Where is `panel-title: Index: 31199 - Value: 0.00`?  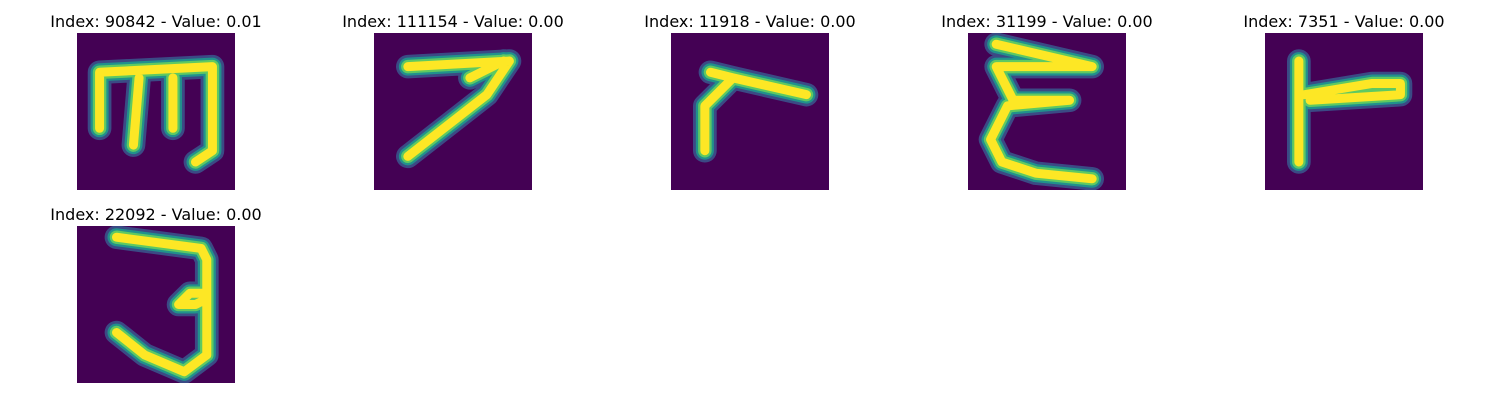 panel-title: Index: 31199 - Value: 0.00 is located at coordinates (1047, 21).